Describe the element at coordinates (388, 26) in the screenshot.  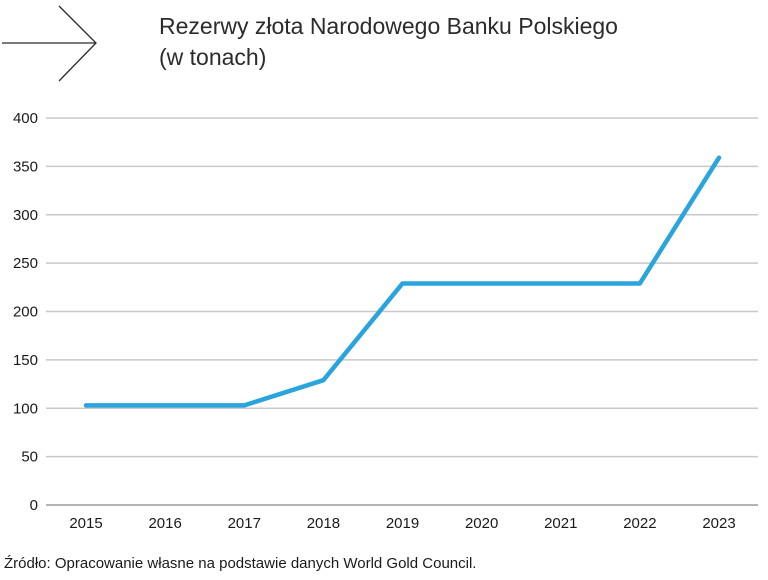
I see `chart-title-line-1: Rezerwy złota Narodowego Banku Polskiego` at that location.